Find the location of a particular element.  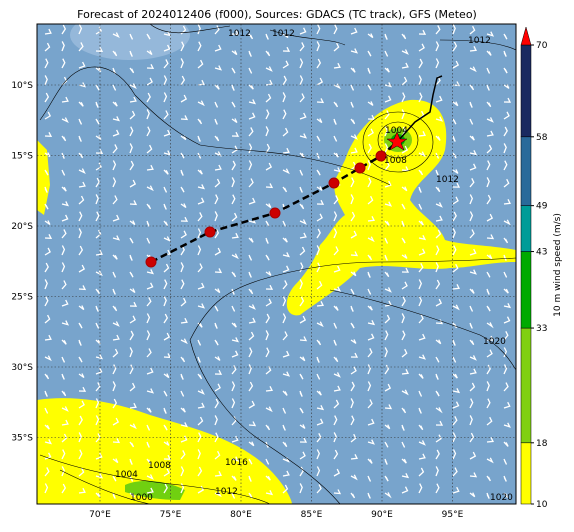

track-point is located at coordinates (334, 183).